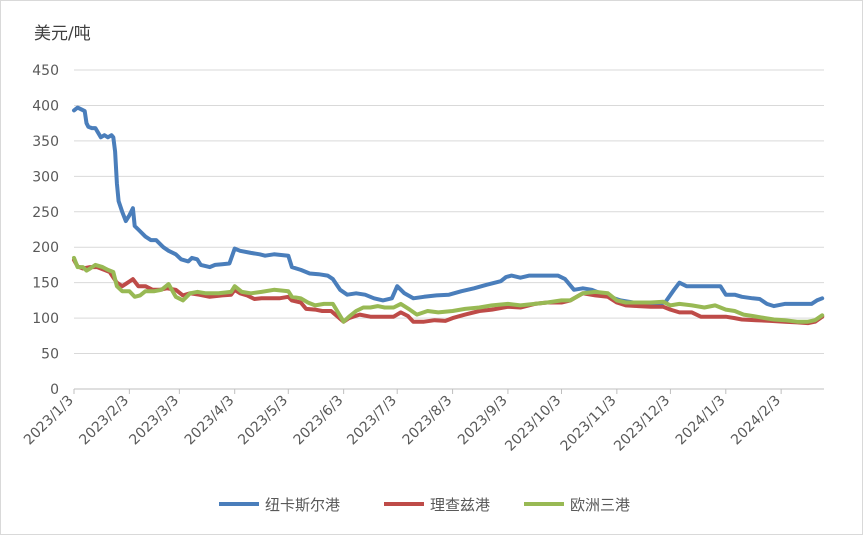 Image resolution: width=863 pixels, height=538 pixels. What do you see at coordinates (210, 421) in the screenshot?
I see `x-tick-label: 2023/4/3` at bounding box center [210, 421].